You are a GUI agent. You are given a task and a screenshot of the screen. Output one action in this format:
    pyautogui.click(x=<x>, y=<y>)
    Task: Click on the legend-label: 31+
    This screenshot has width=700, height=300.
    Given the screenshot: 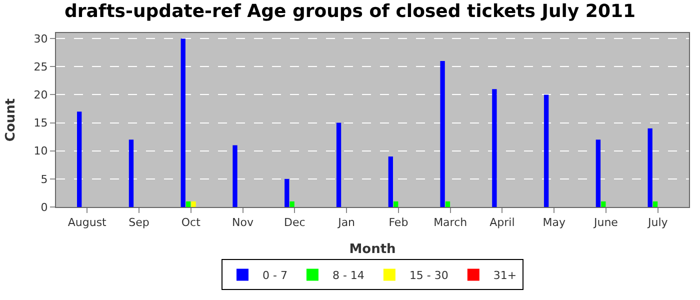 What is the action you would take?
    pyautogui.click(x=505, y=275)
    